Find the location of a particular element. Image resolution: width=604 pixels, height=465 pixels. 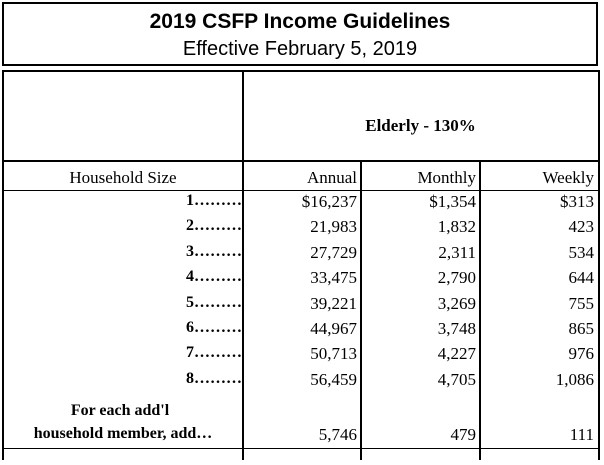

weekly-cell: 865 is located at coordinates (581, 328).